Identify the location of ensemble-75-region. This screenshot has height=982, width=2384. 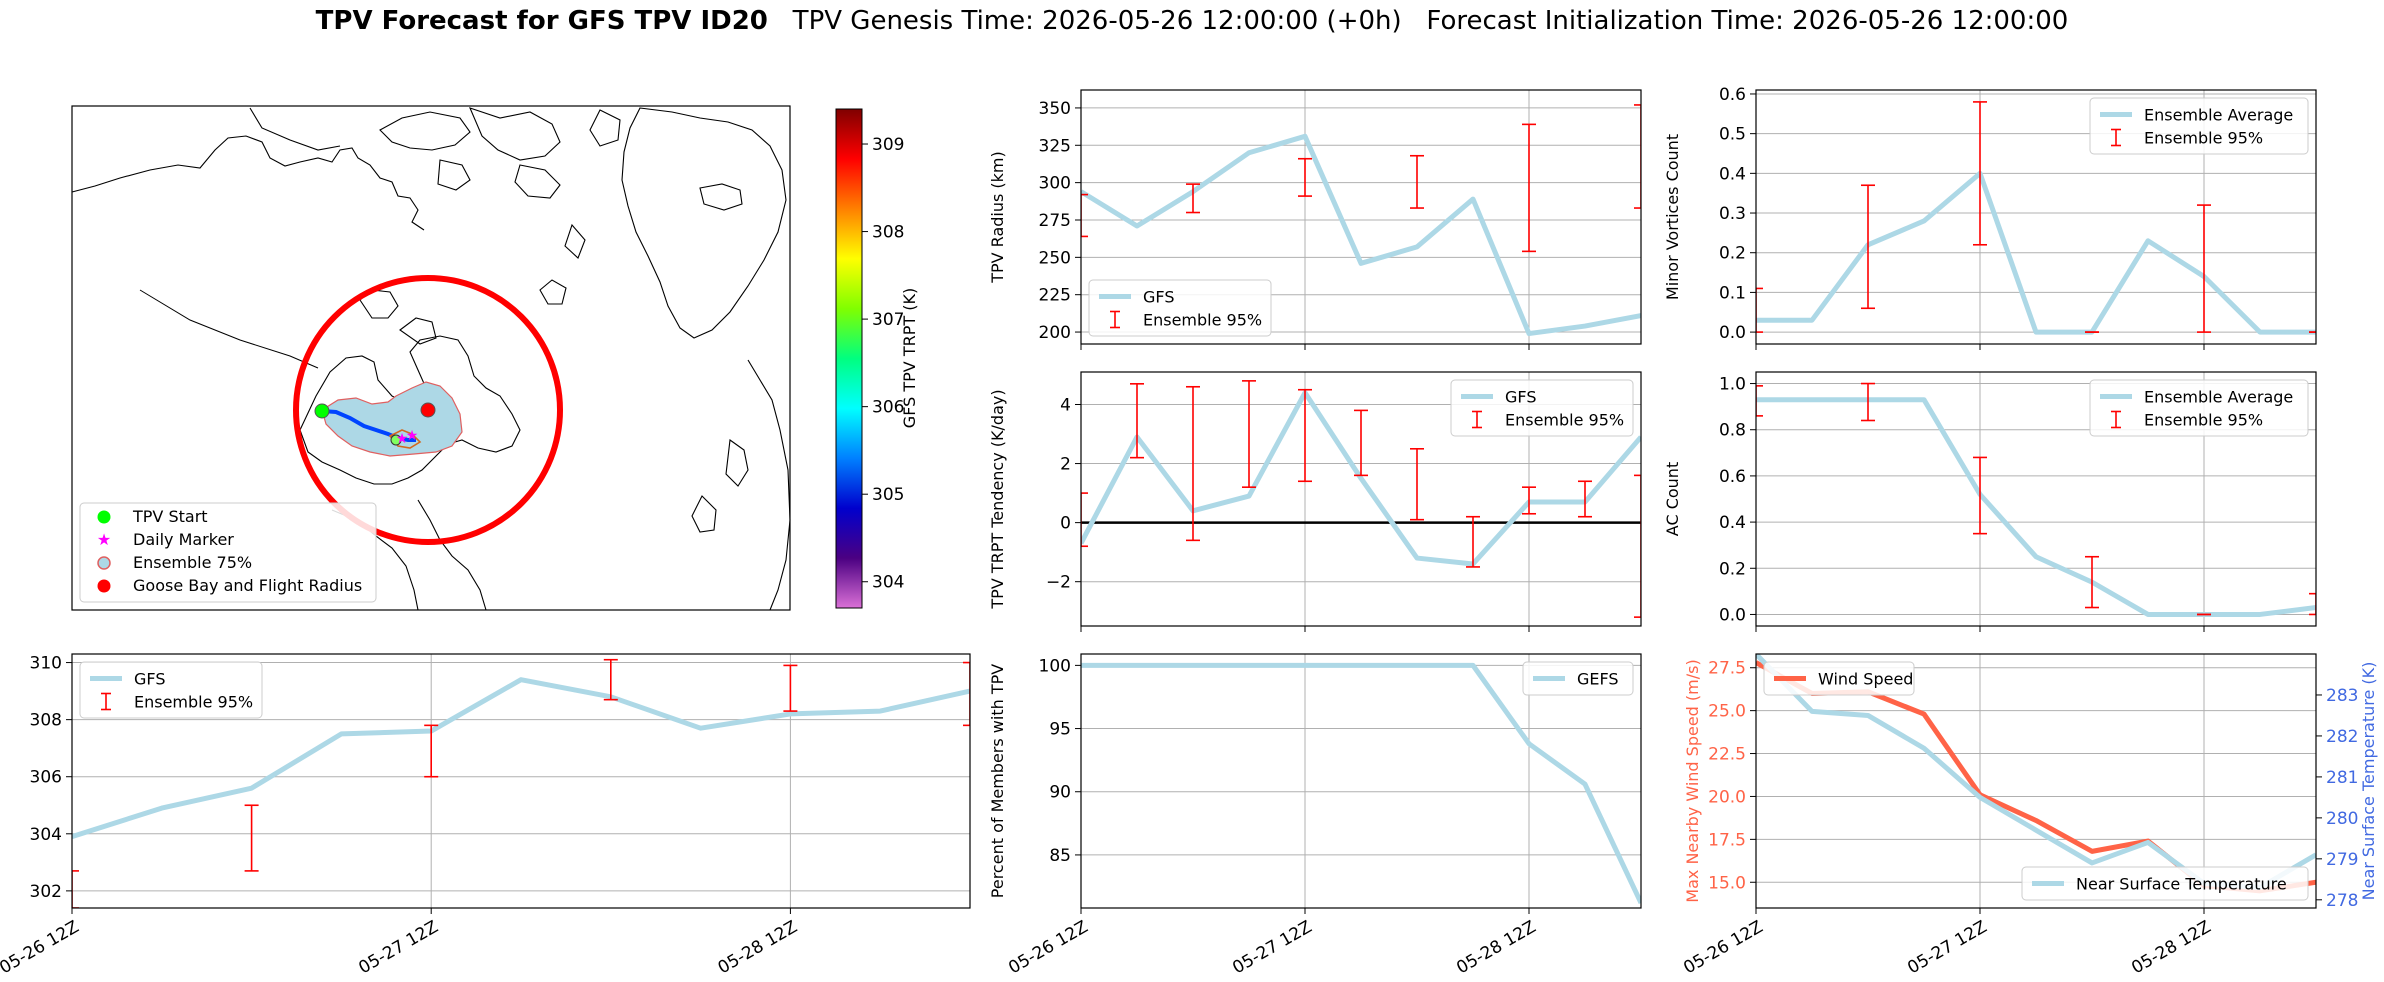
(392, 419).